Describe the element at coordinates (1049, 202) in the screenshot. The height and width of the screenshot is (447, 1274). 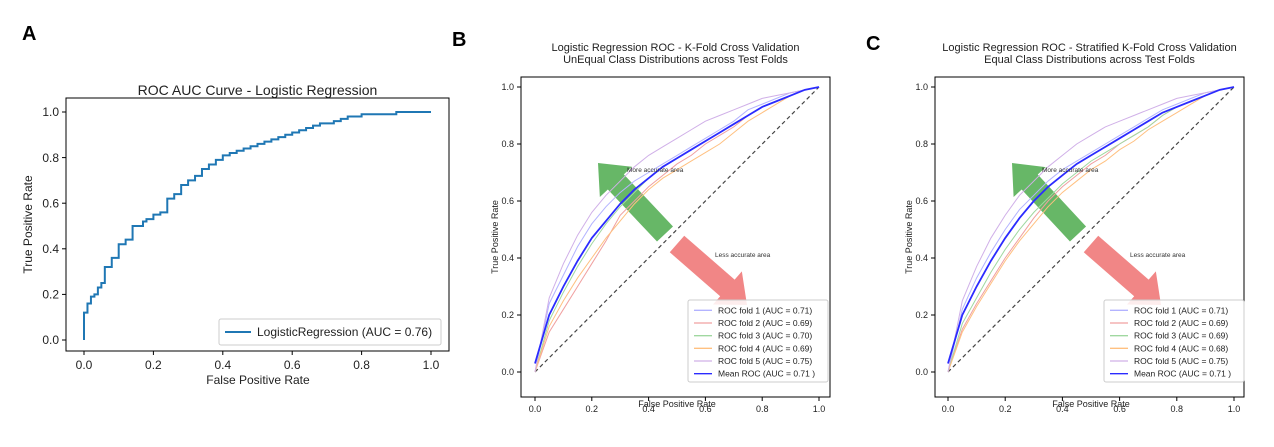
I see `more-accurate-arrow` at that location.